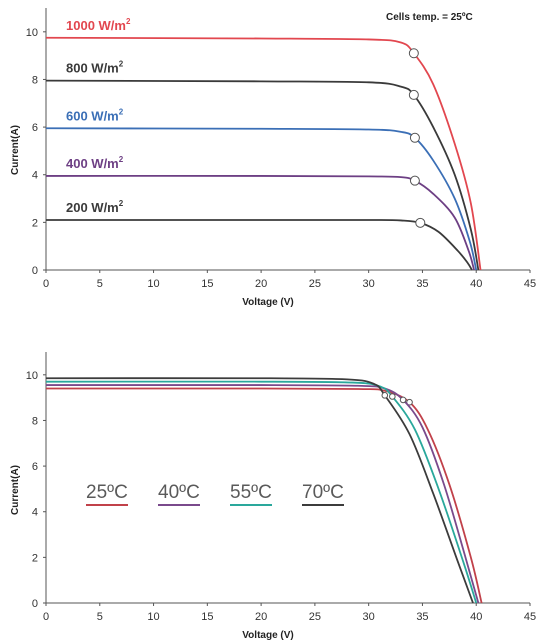 The image size is (543, 644). I want to click on cells-temp-annotation: Cells temp. = 25ºC, so click(429, 17).